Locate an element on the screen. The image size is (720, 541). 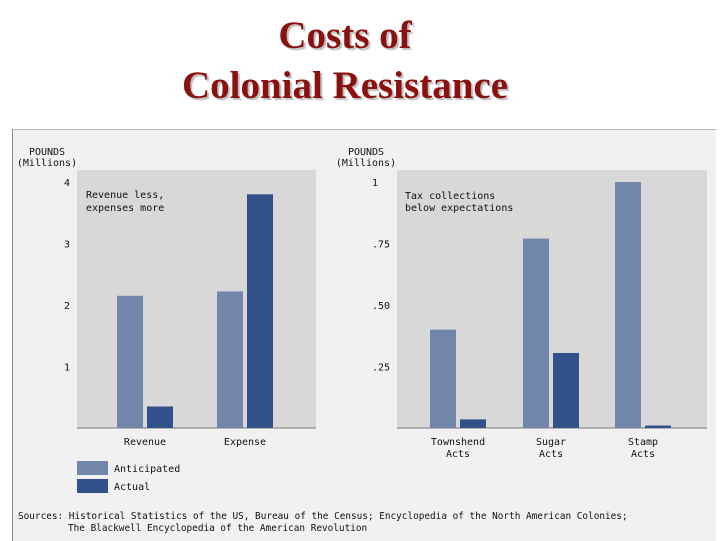
y-axis-label-1: (Millions) is located at coordinates (47, 163).